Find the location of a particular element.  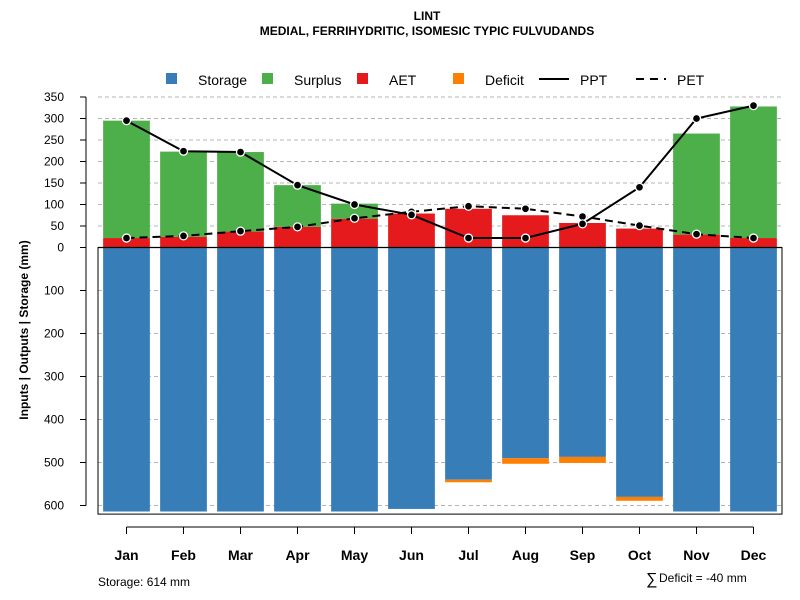

y-tick-label: 400 is located at coordinates (54, 420).